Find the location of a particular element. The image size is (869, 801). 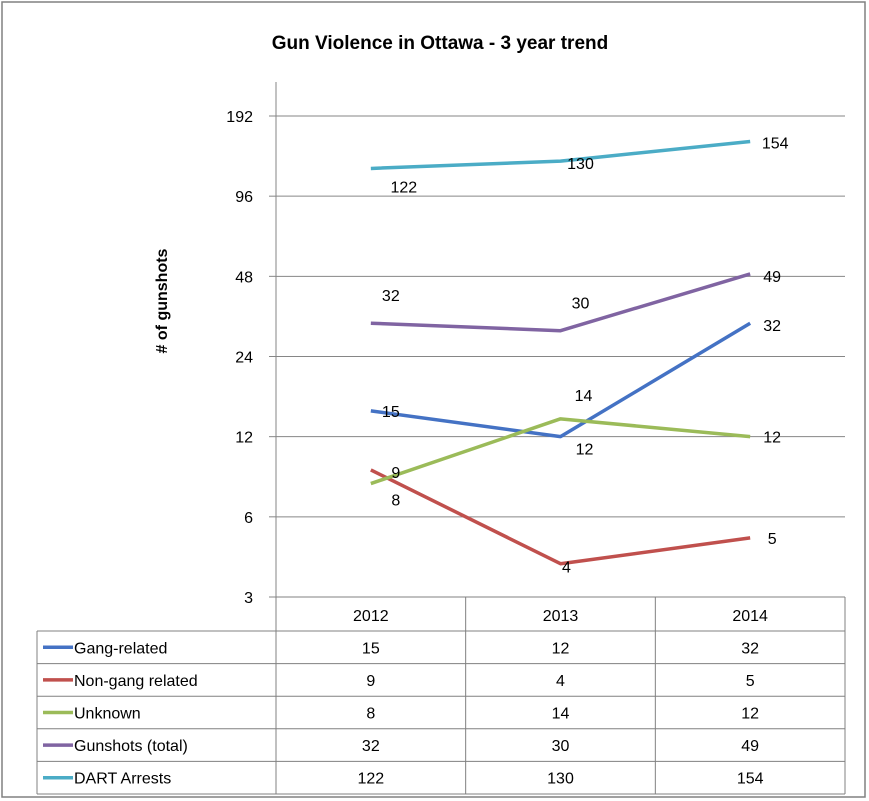

table-cell-gang-related-2012: 15 is located at coordinates (371, 648).